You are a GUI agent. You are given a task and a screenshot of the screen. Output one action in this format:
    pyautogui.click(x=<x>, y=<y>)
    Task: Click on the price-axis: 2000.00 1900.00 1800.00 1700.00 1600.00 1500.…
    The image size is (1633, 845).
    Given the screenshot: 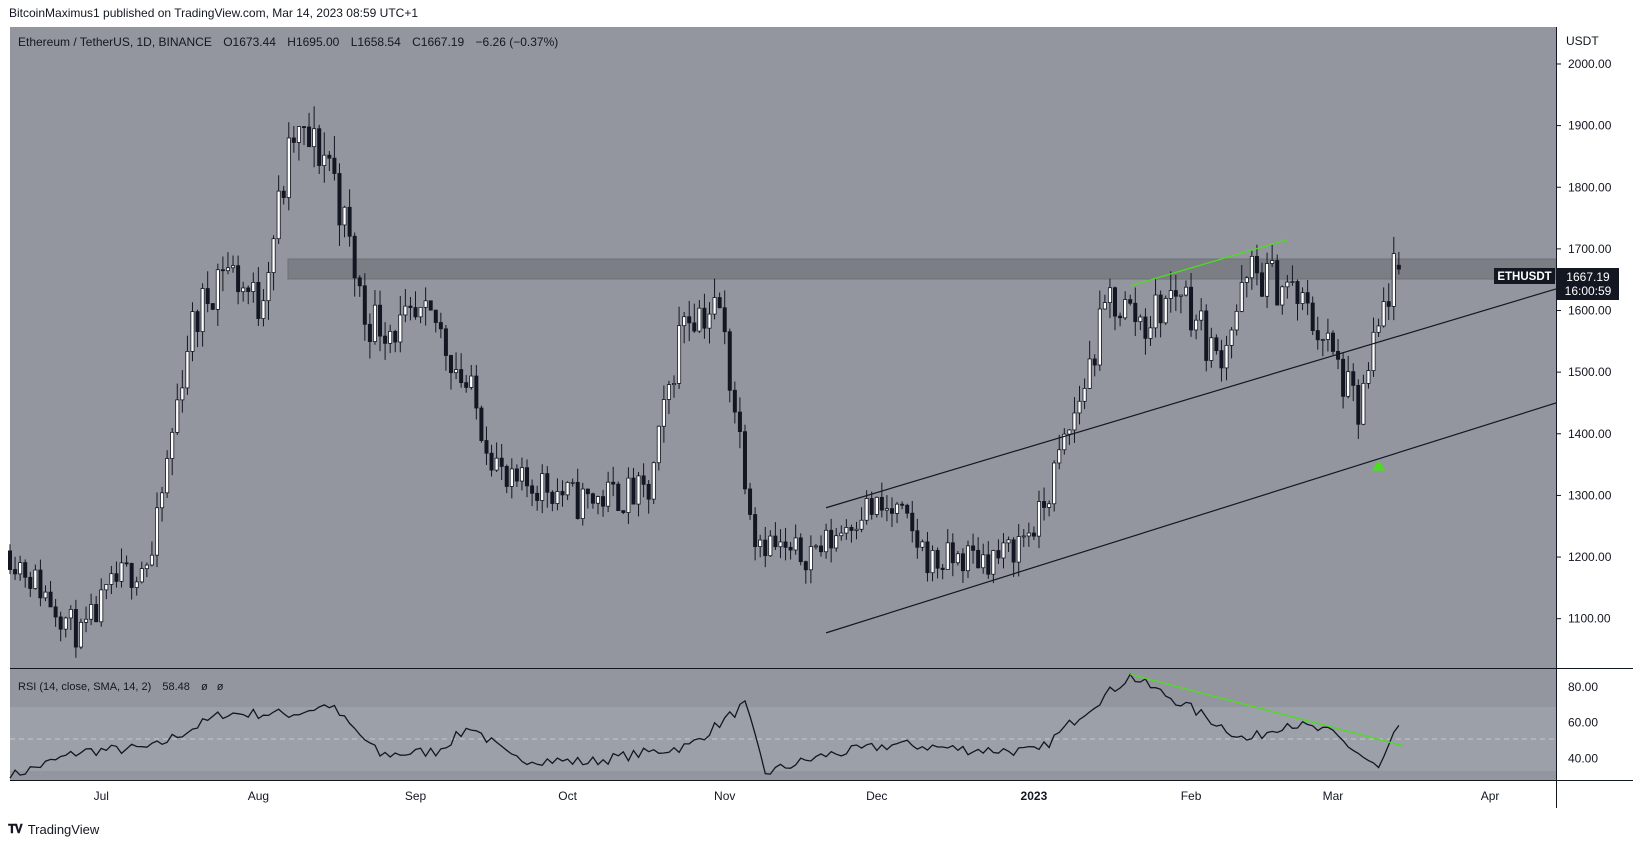 What is the action you would take?
    pyautogui.click(x=1584, y=341)
    